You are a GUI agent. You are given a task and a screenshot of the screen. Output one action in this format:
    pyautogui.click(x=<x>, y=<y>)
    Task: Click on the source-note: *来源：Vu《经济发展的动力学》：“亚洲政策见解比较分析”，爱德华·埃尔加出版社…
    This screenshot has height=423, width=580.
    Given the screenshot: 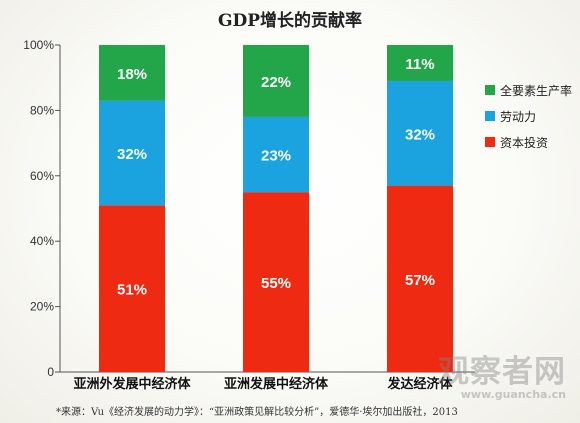 What is the action you would take?
    pyautogui.click(x=257, y=412)
    